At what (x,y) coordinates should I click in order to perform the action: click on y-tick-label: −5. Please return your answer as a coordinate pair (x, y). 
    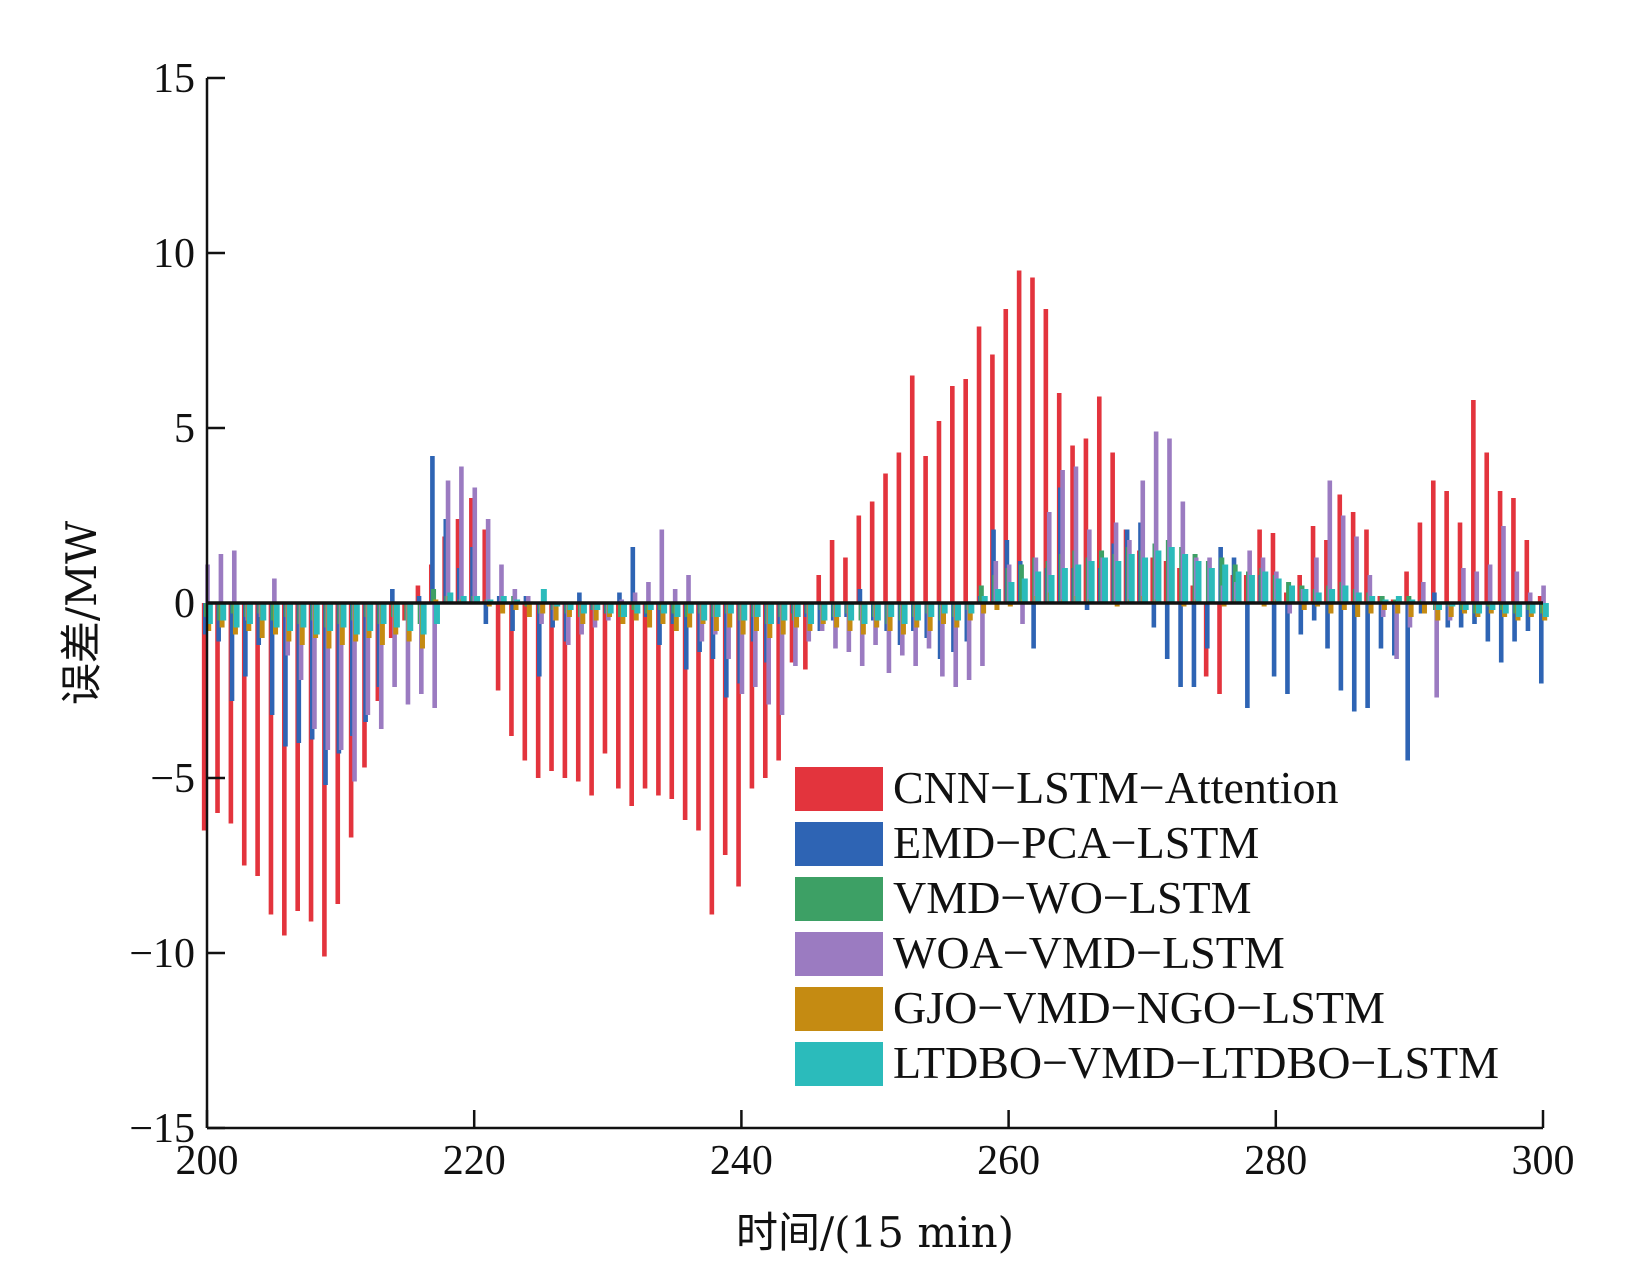
    Looking at the image, I should click on (172, 779).